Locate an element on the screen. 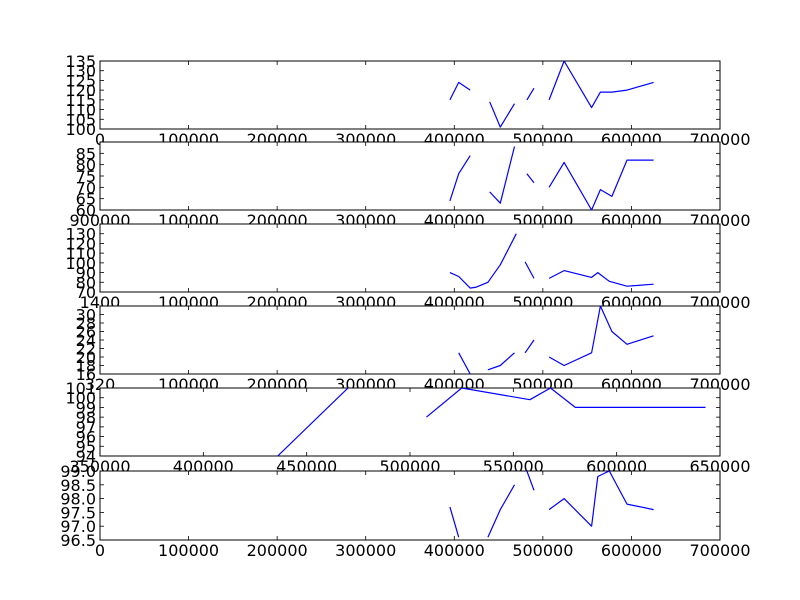  y-tick-label: 115 is located at coordinates (80, 100).